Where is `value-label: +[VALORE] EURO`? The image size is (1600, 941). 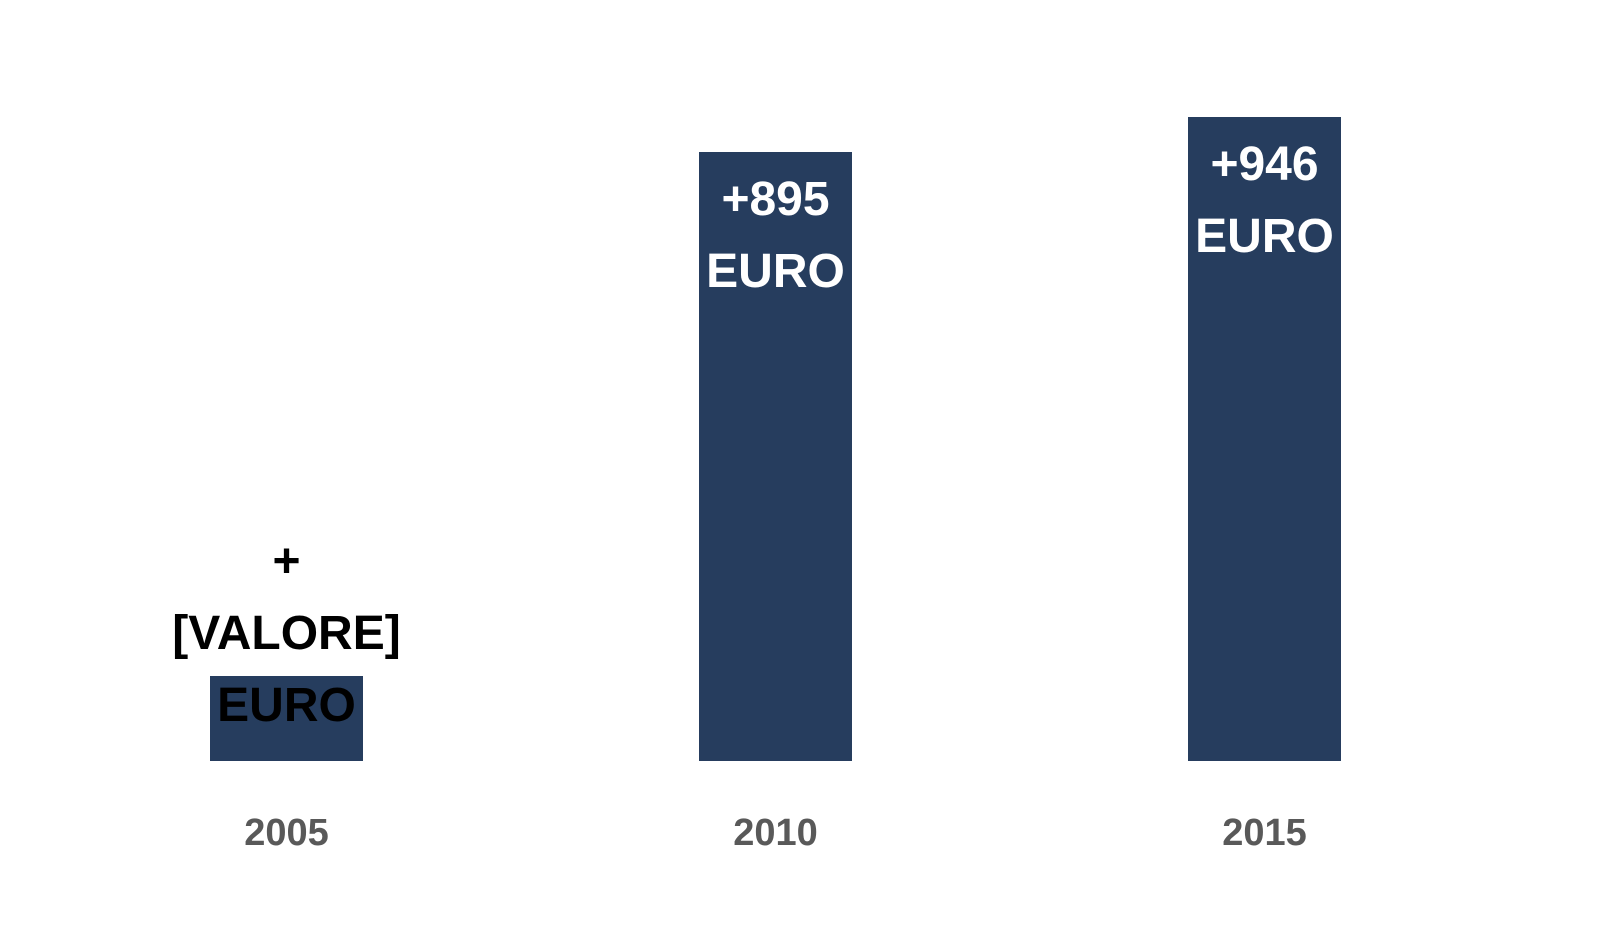
value-label: +[VALORE] EURO is located at coordinates (286, 633).